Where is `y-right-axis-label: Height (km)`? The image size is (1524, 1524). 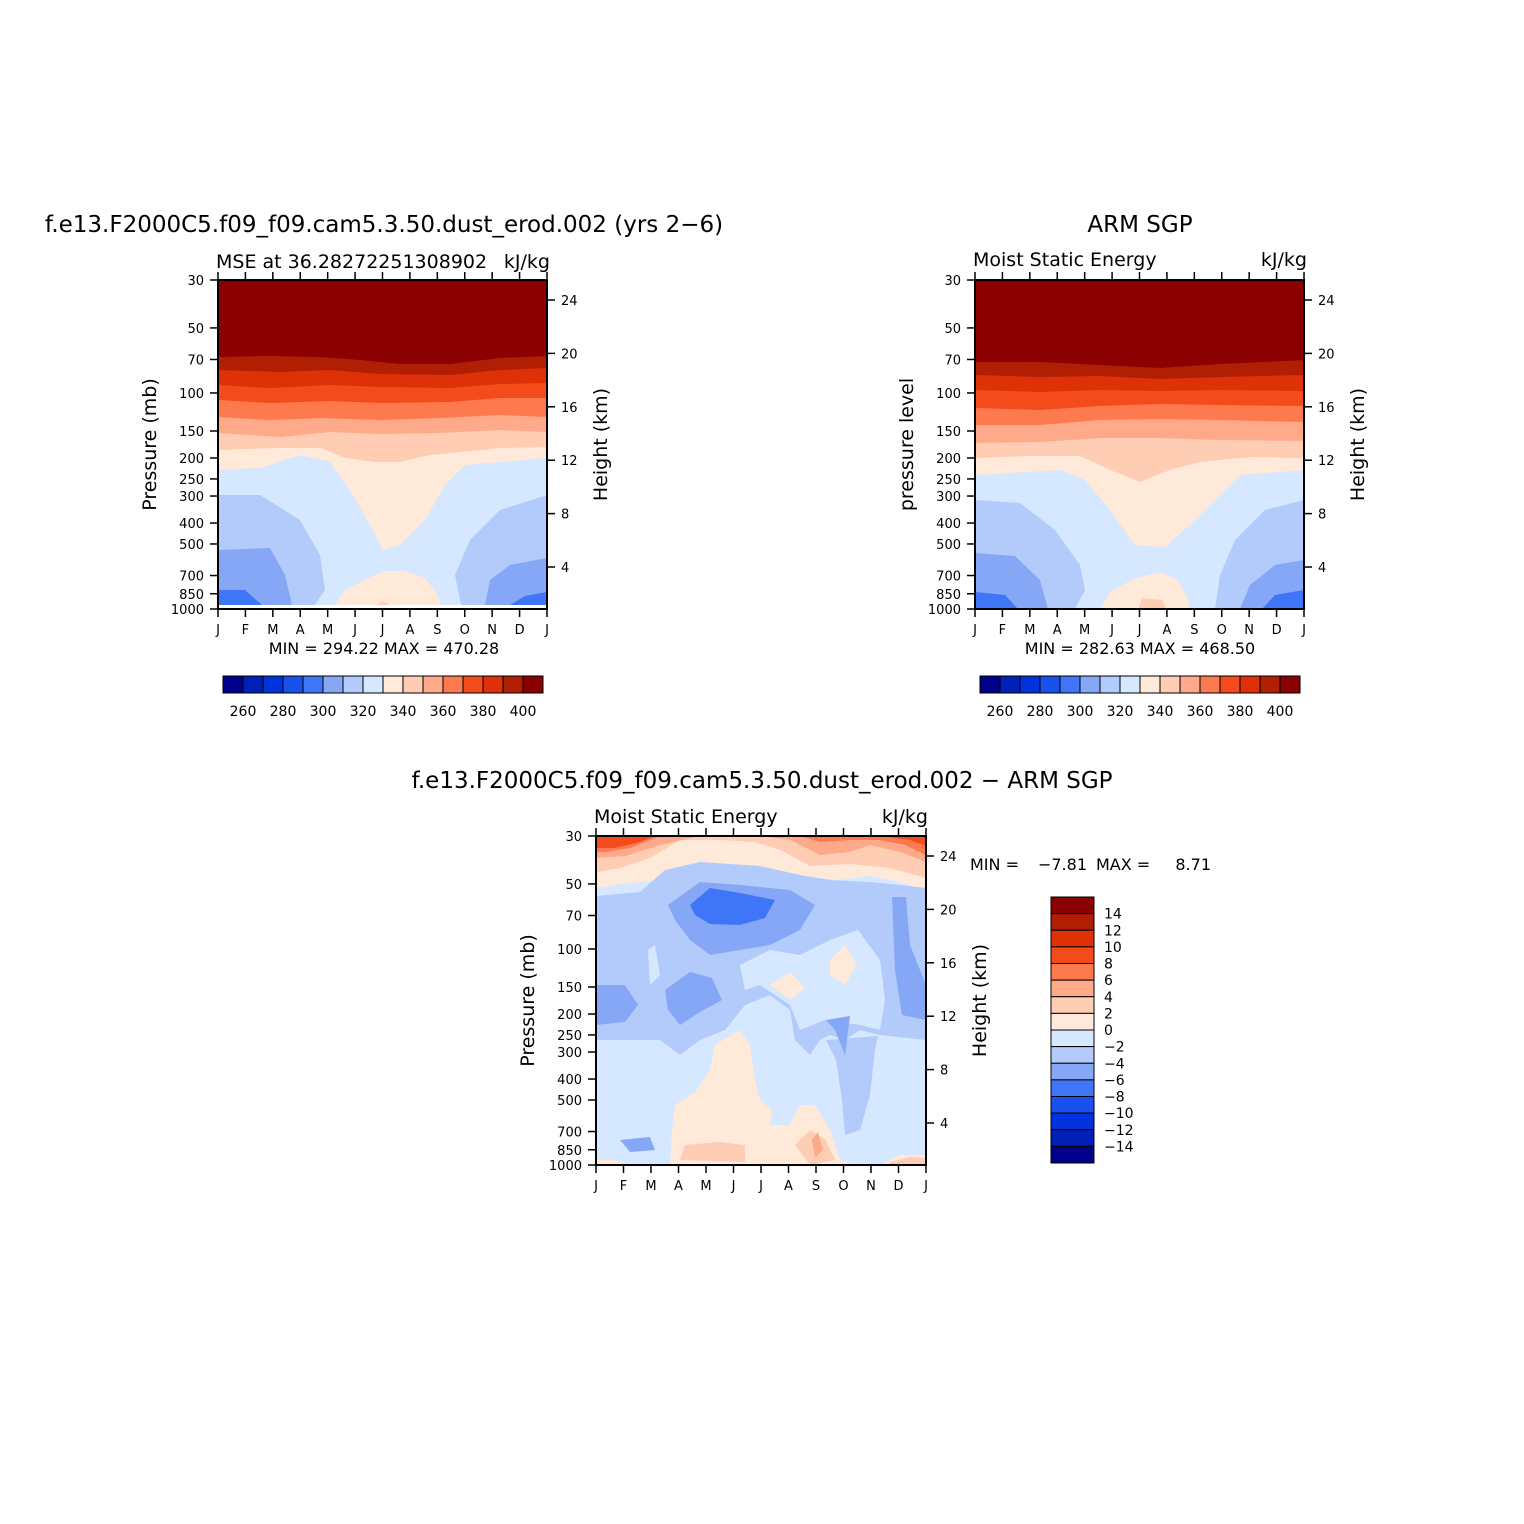 y-right-axis-label: Height (km) is located at coordinates (601, 444).